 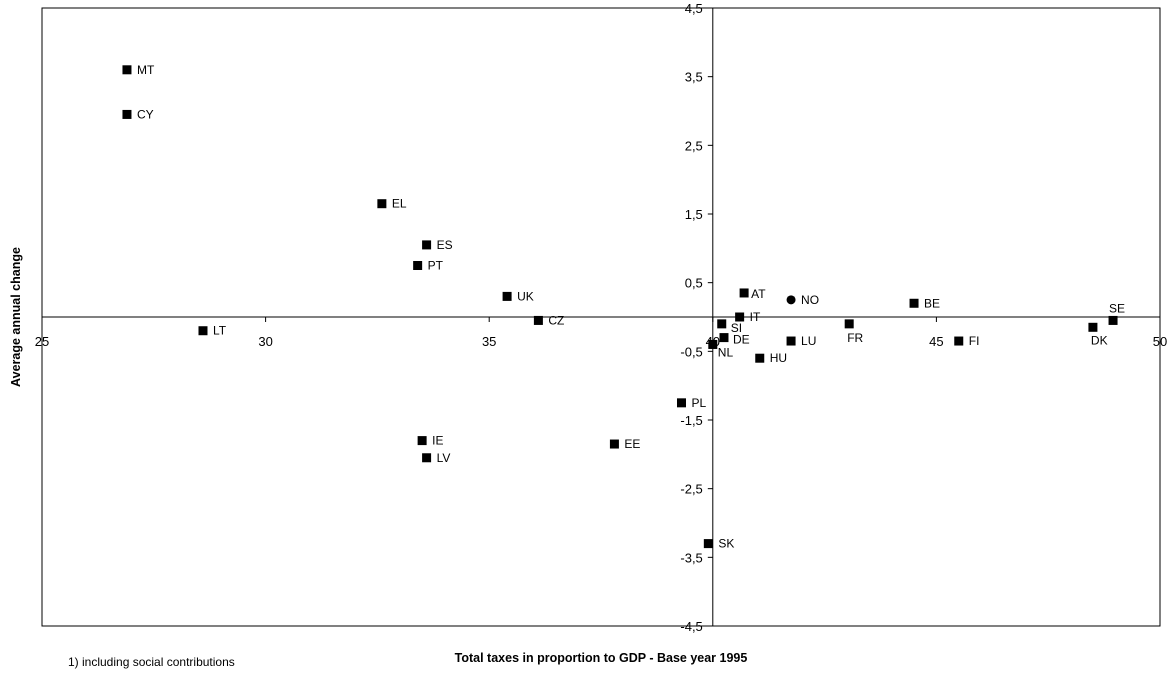 What do you see at coordinates (741, 340) in the screenshot?
I see `point-label-de: DE` at bounding box center [741, 340].